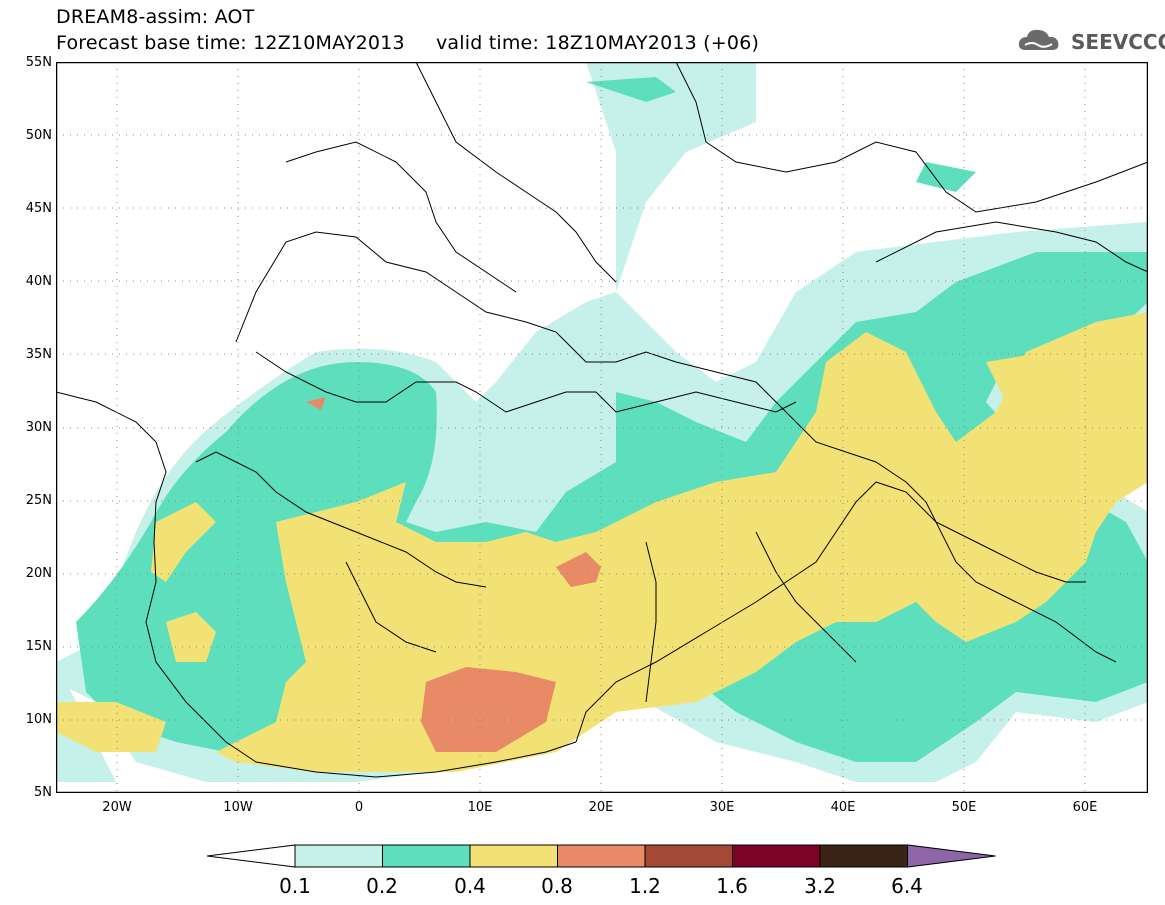 The width and height of the screenshot is (1165, 905). What do you see at coordinates (117, 807) in the screenshot?
I see `lon-label-20w: 20W` at bounding box center [117, 807].